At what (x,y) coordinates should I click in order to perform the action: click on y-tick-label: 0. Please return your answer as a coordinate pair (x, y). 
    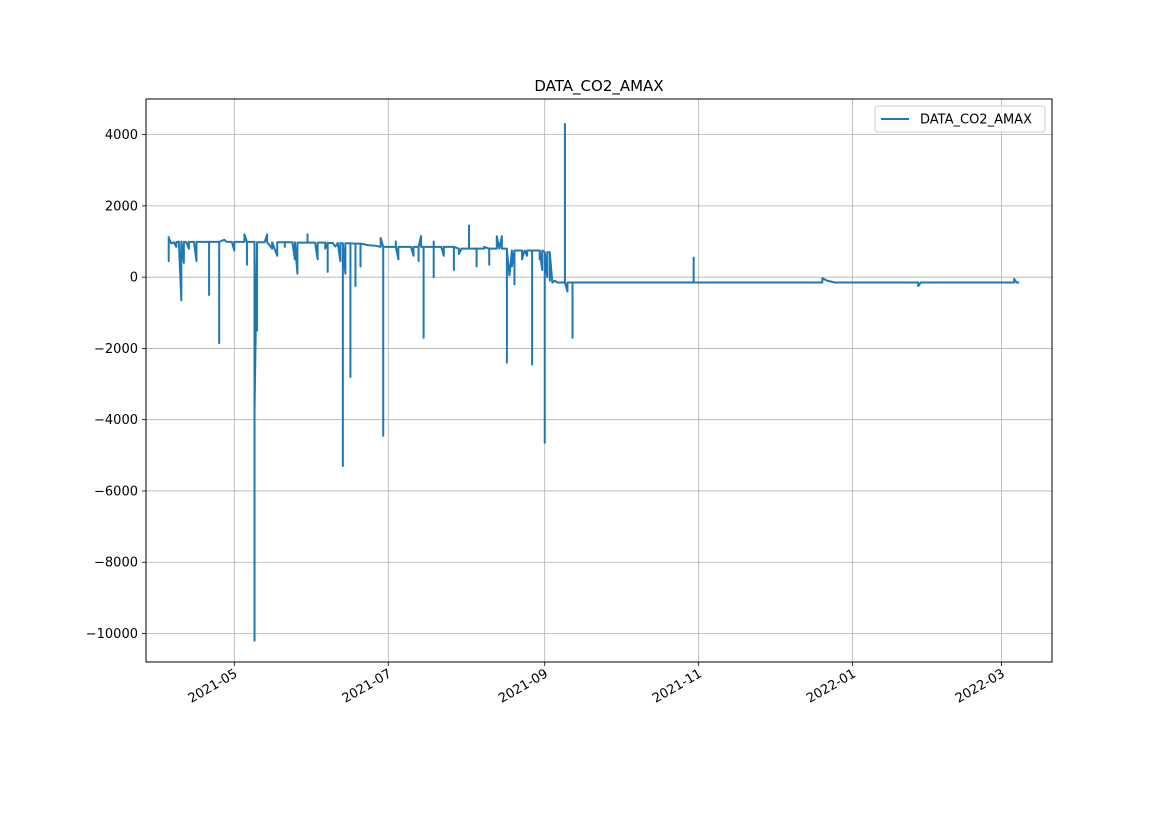
    Looking at the image, I should click on (134, 278).